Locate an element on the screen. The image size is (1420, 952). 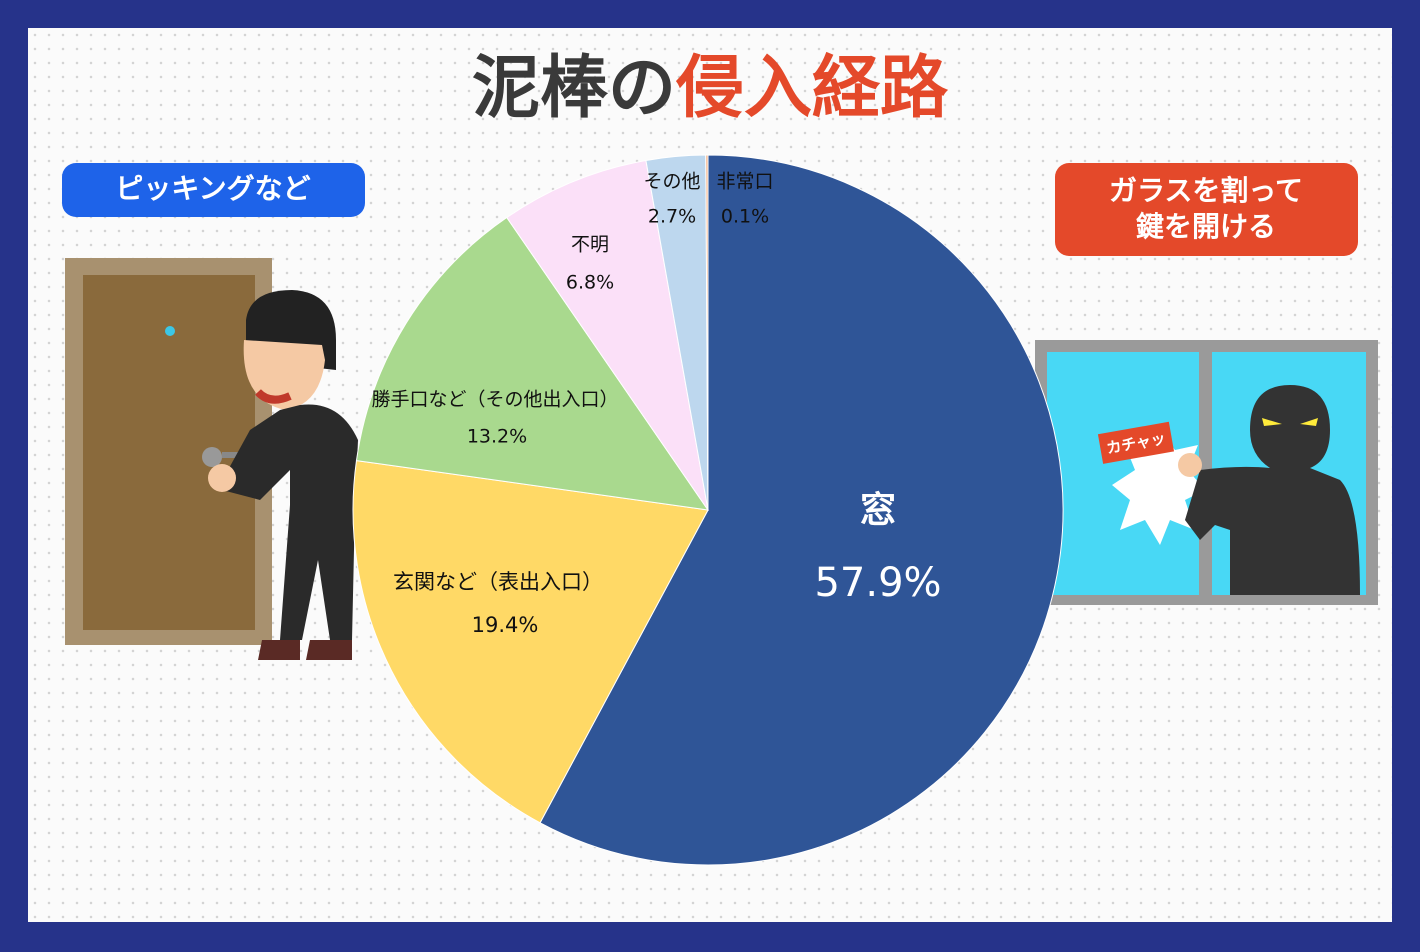
value-label: 0.1% is located at coordinates (745, 217).